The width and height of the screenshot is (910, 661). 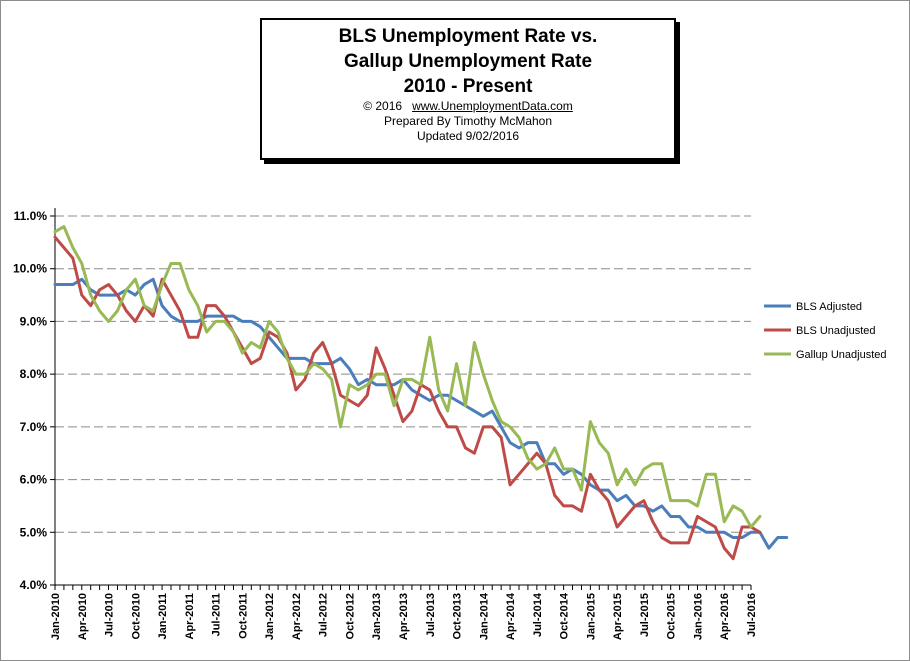 What do you see at coordinates (725, 616) in the screenshot?
I see `x-tick-label: Apr-2016` at bounding box center [725, 616].